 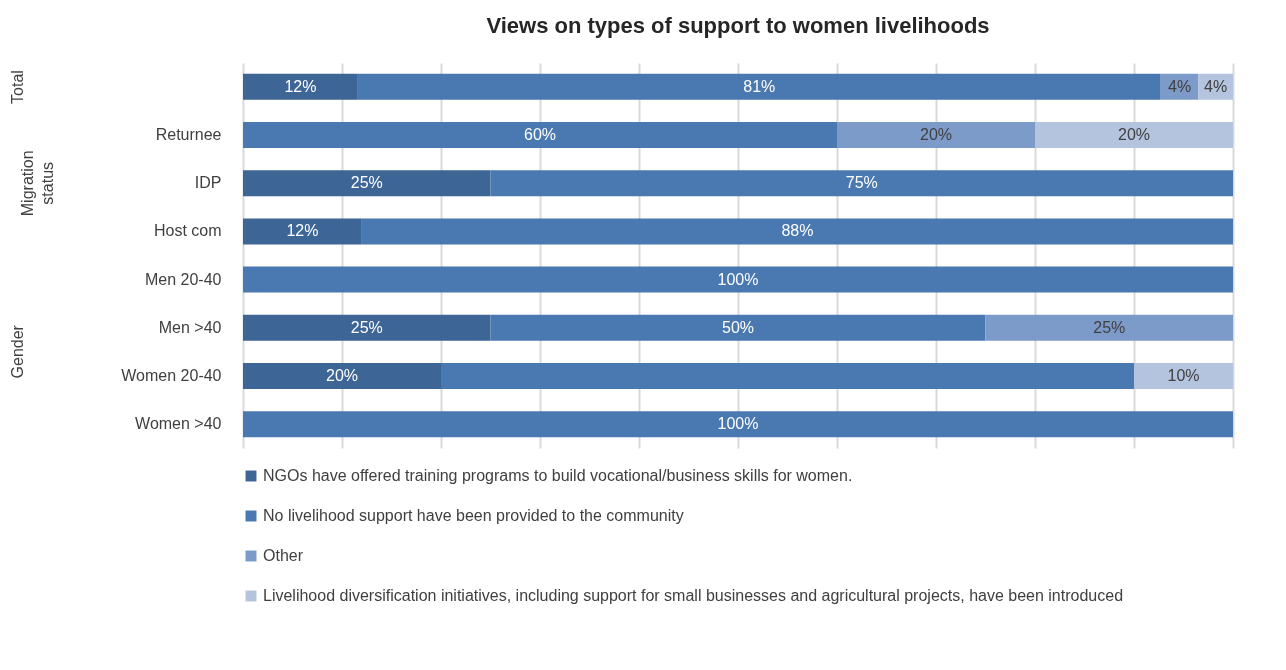 I want to click on data-label: 10%, so click(x=1183, y=375).